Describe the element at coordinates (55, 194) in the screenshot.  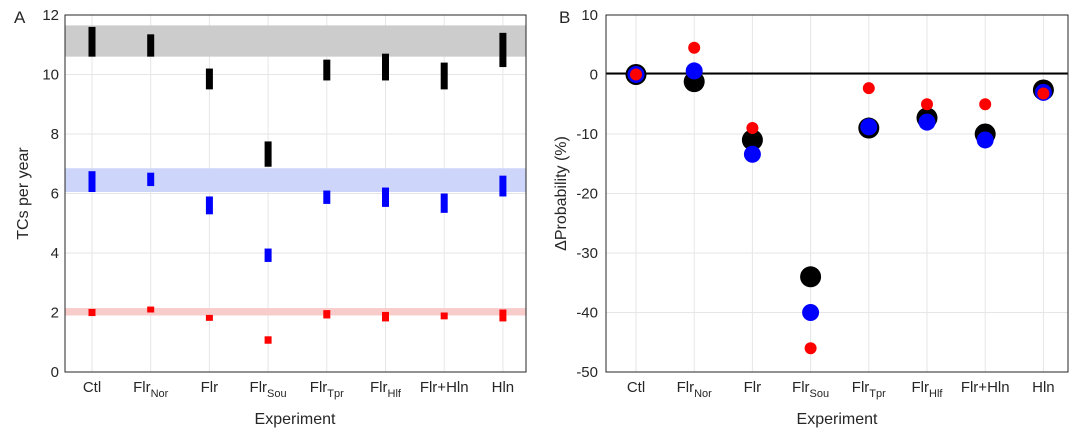
I see `y-tick-label: 6` at that location.